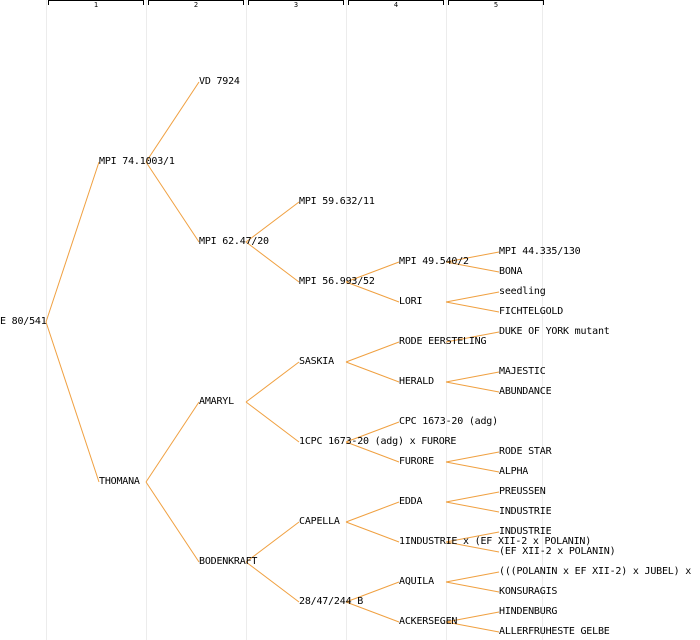 Image resolution: width=700 pixels, height=640 pixels. What do you see at coordinates (434, 261) in the screenshot?
I see `ancestor-node-gen4: MPI 49.540/2` at bounding box center [434, 261].